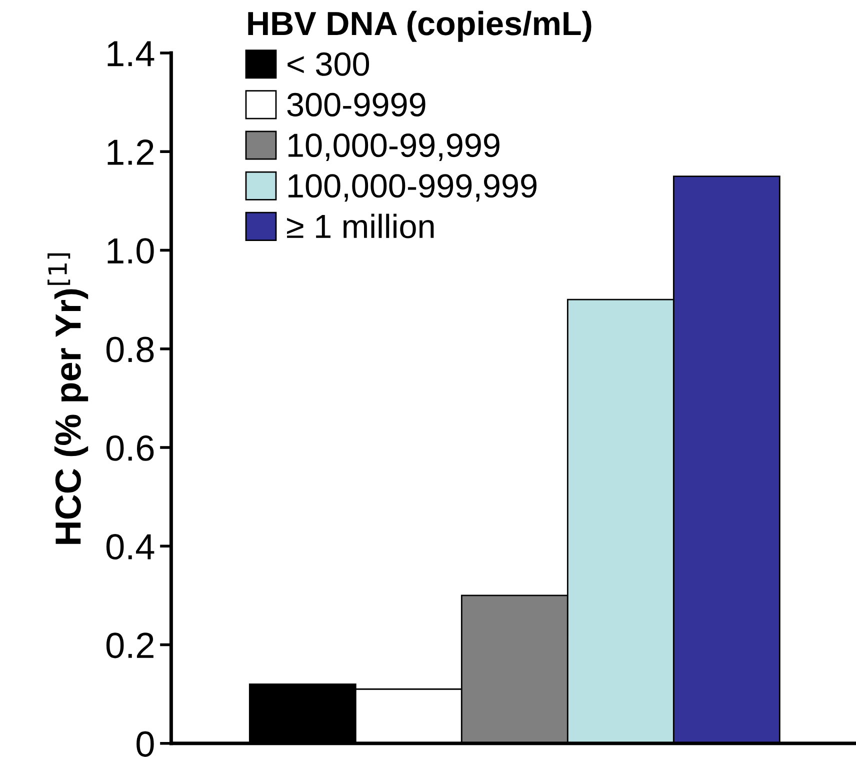  I want to click on y-tick-label: 1.2, so click(131, 152).